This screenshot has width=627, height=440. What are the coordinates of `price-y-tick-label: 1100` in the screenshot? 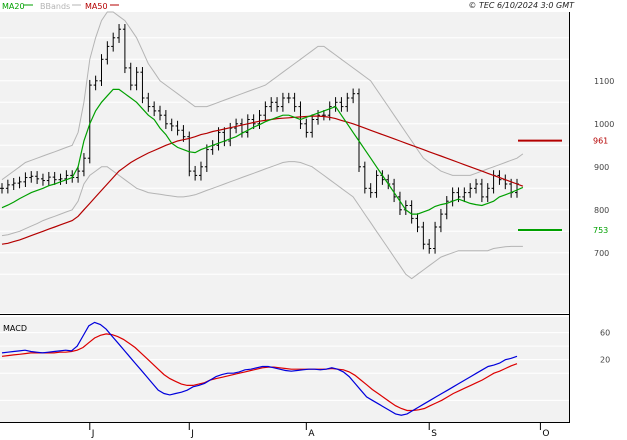 It's located at (604, 81).